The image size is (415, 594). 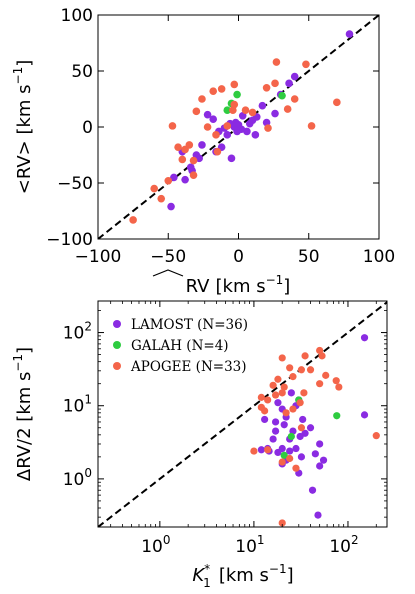 What do you see at coordinates (286, 286) in the screenshot?
I see `top-x-label-close: ]` at bounding box center [286, 286].